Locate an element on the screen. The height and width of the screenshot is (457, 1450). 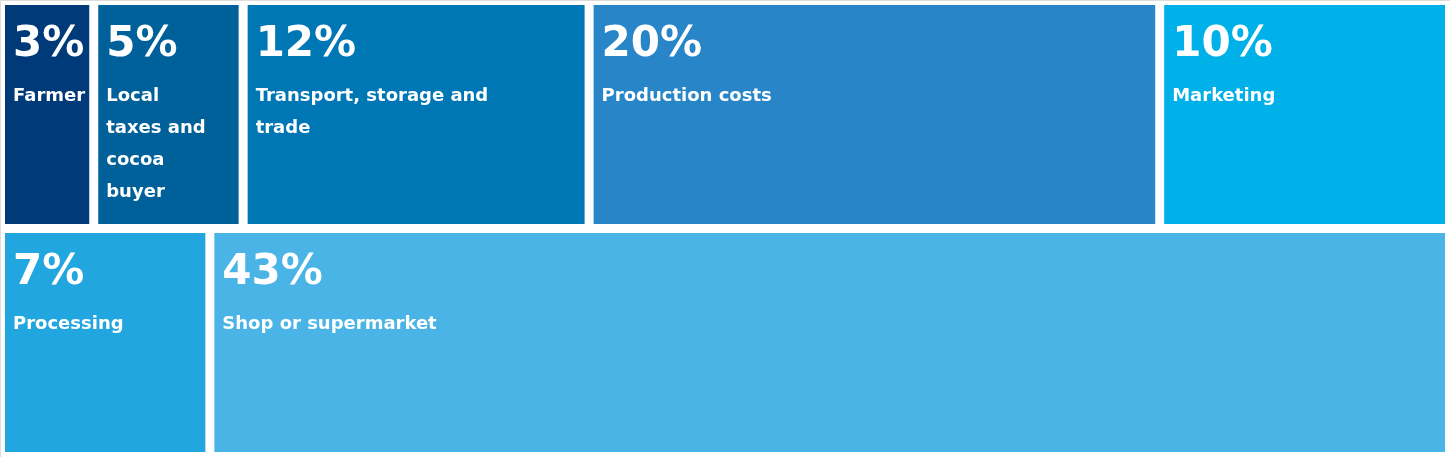
category-label: Shop or supermarket is located at coordinates (330, 322).